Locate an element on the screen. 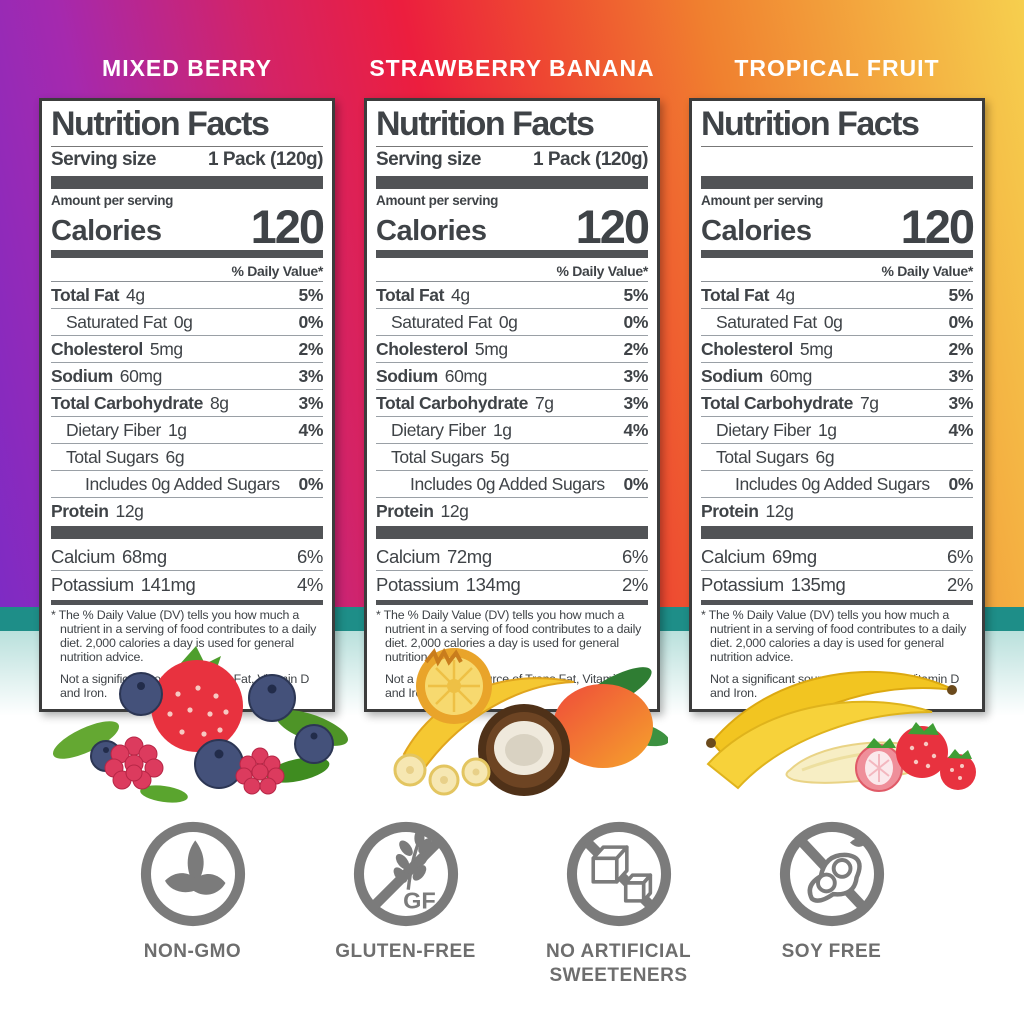  nutrient-daily-value: 4% is located at coordinates (636, 430).